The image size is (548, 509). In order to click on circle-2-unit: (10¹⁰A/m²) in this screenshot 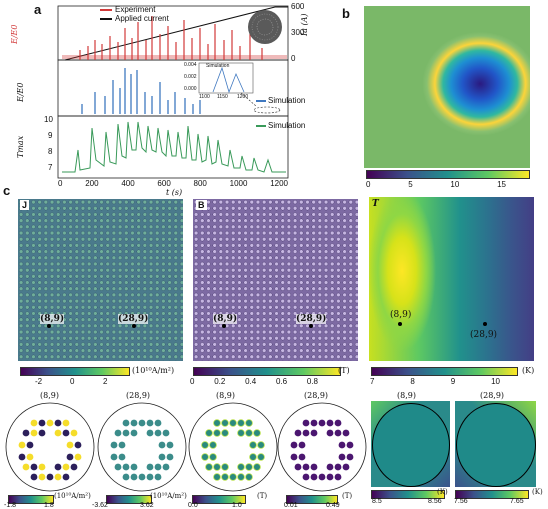, I will do `click(168, 496)`.